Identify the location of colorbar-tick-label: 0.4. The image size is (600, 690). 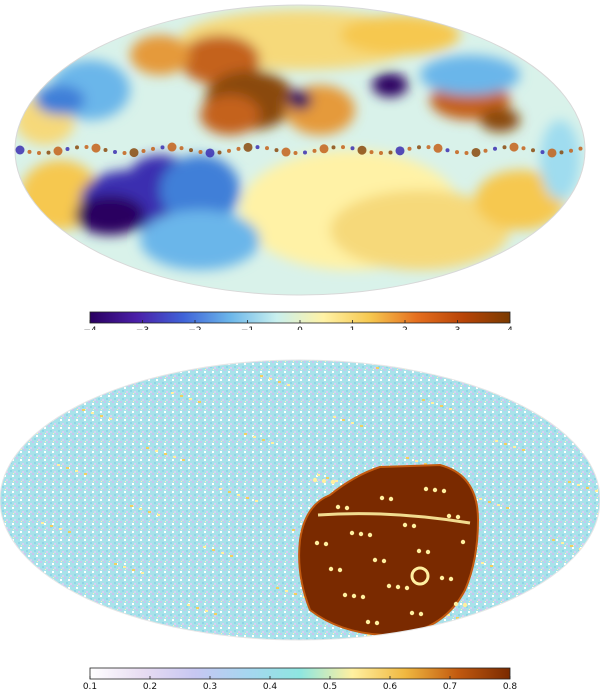
(270, 686).